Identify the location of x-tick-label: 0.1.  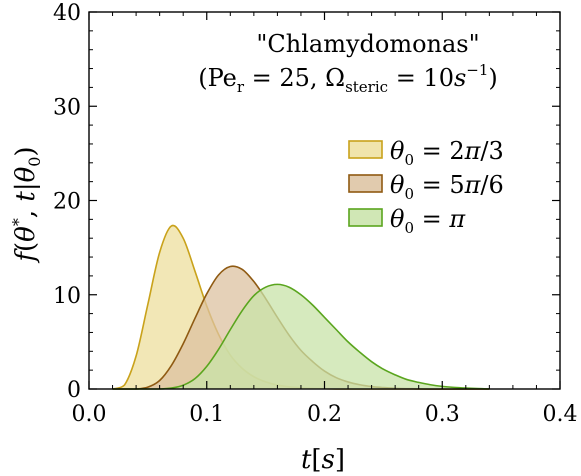
(206, 414).